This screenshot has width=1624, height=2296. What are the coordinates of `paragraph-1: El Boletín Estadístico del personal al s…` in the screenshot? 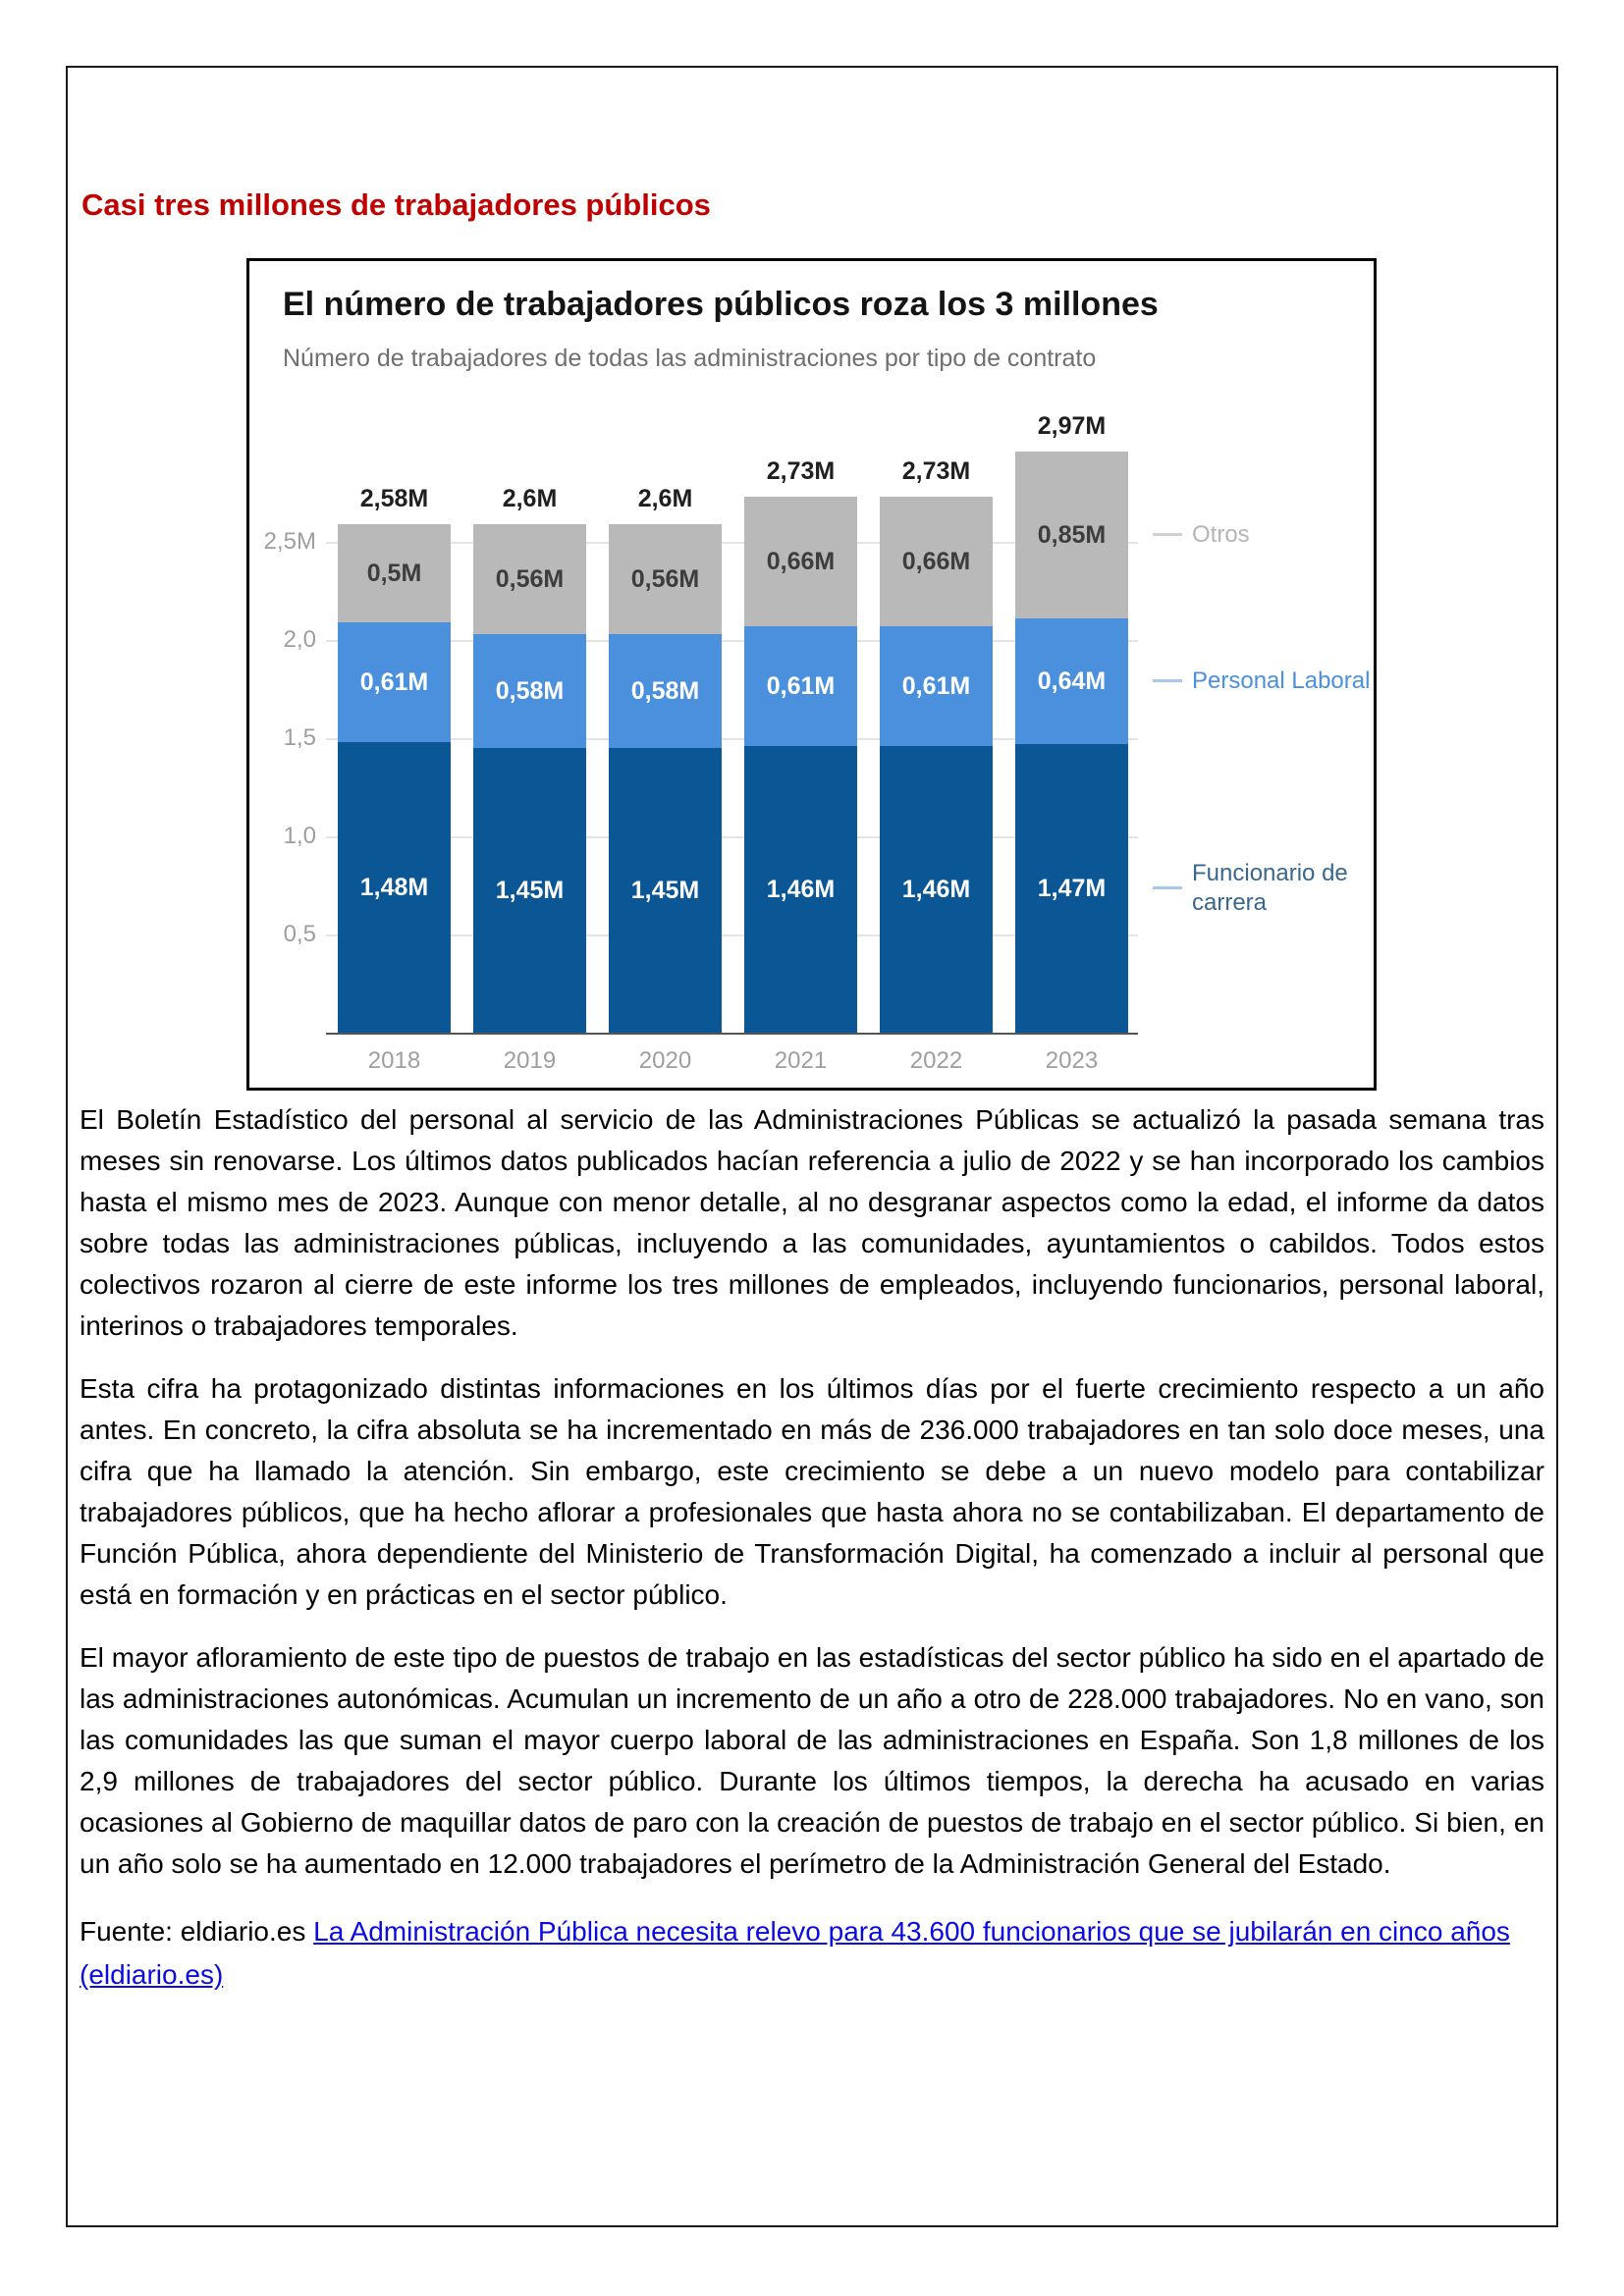 It's located at (812, 1222).